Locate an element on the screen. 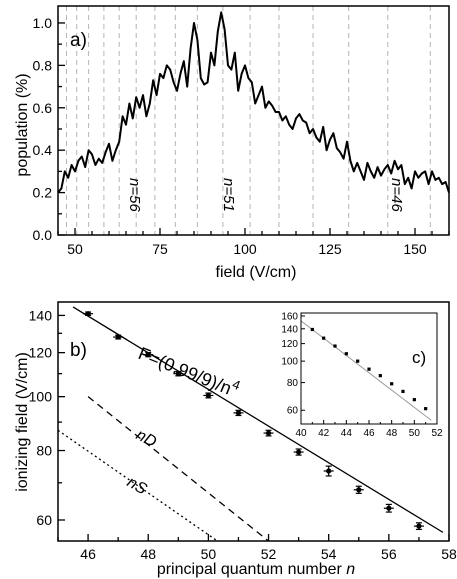  b-x-tick-label: 54 is located at coordinates (329, 554).